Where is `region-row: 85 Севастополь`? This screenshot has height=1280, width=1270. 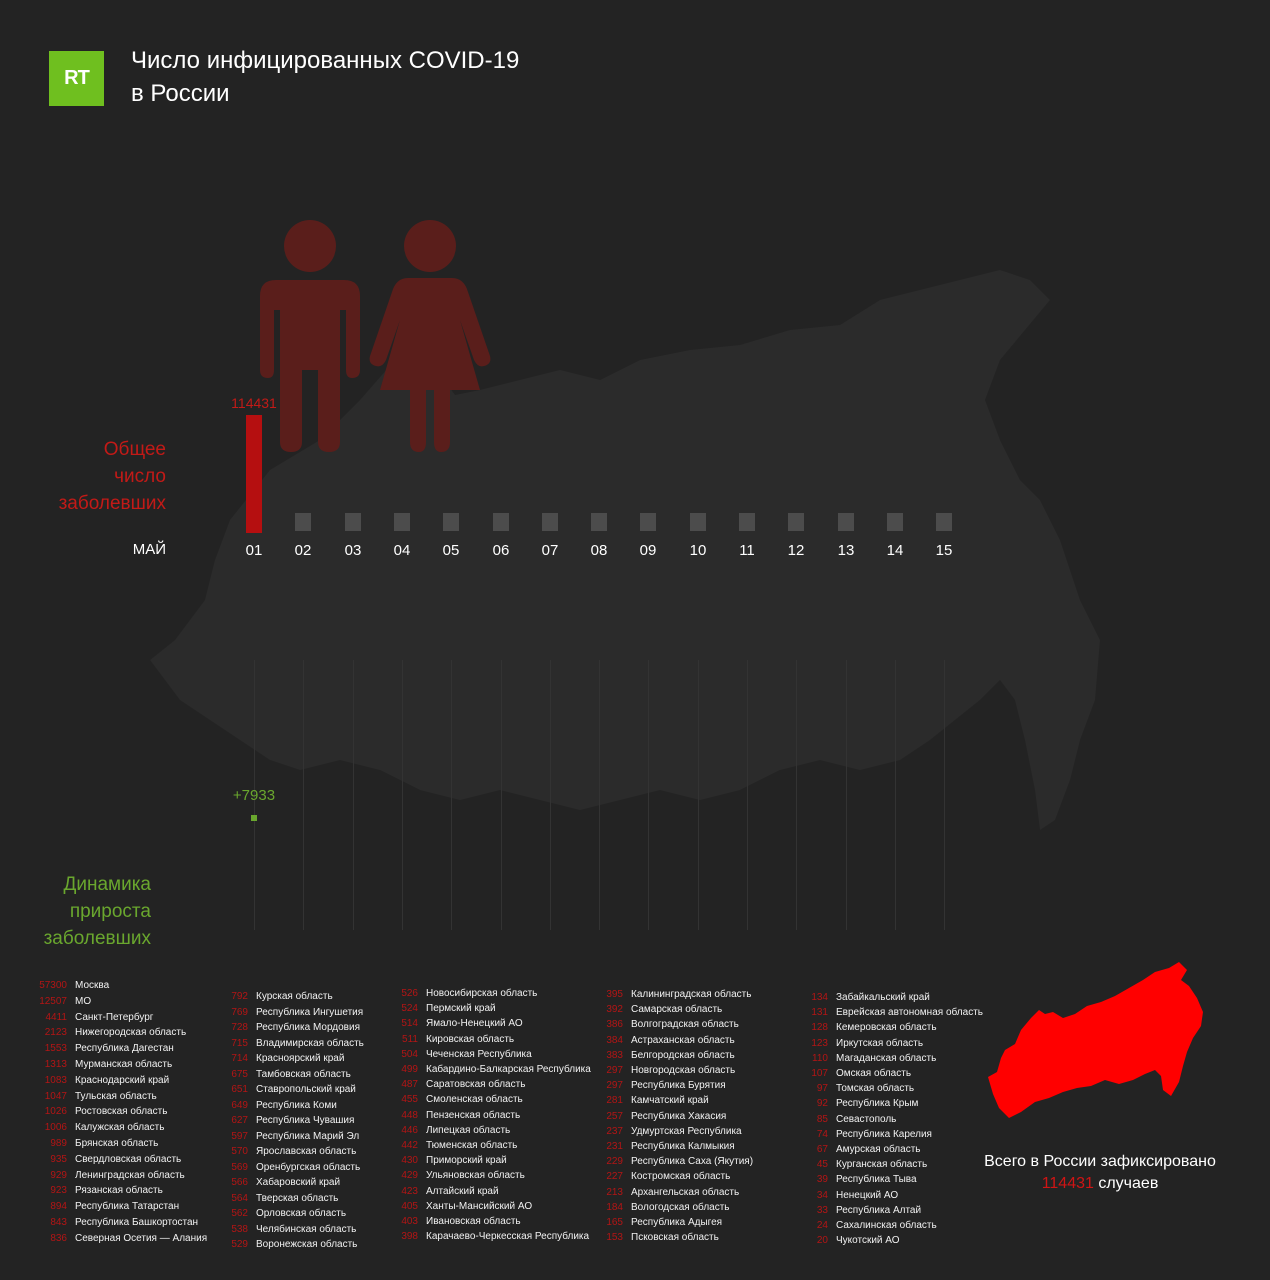
region-row: 85 Севастополь is located at coordinates (843, 1120).